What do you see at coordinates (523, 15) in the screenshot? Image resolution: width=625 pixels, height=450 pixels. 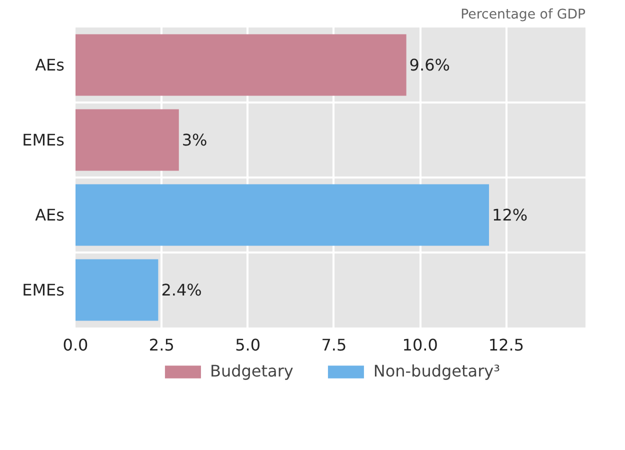 I see `text: Percentage of GDP` at bounding box center [523, 15].